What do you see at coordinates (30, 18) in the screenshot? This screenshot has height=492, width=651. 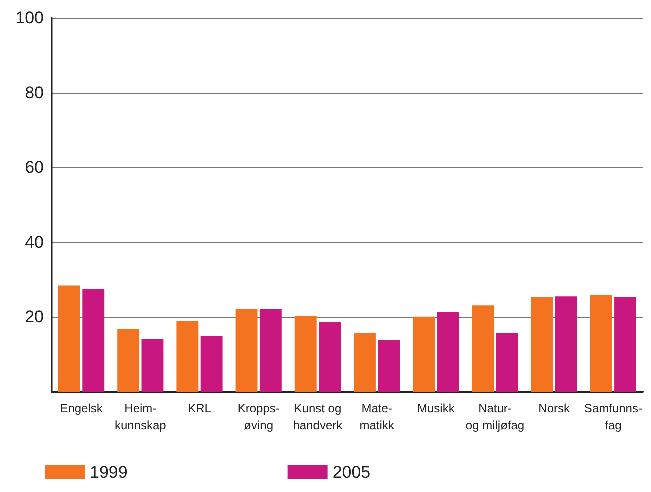 I see `y-tick-label: 100` at bounding box center [30, 18].